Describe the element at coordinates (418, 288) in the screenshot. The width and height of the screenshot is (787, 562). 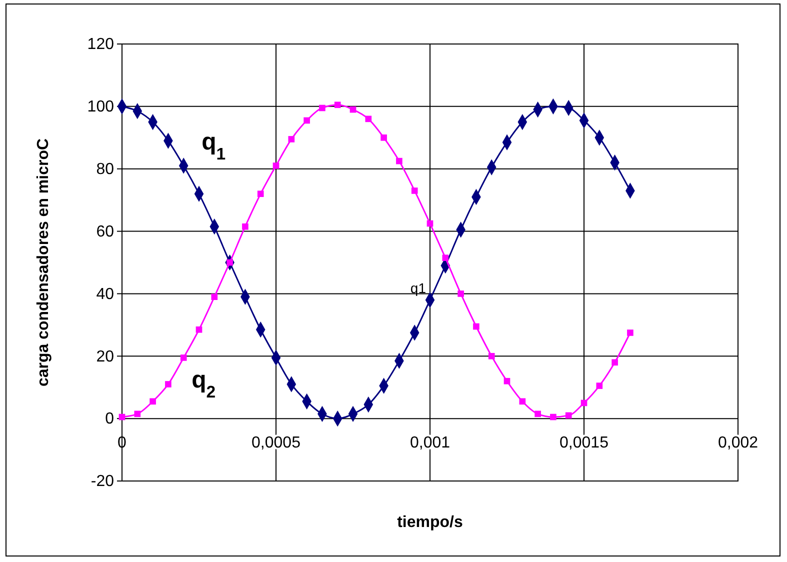
I see `annotation: q1` at that location.